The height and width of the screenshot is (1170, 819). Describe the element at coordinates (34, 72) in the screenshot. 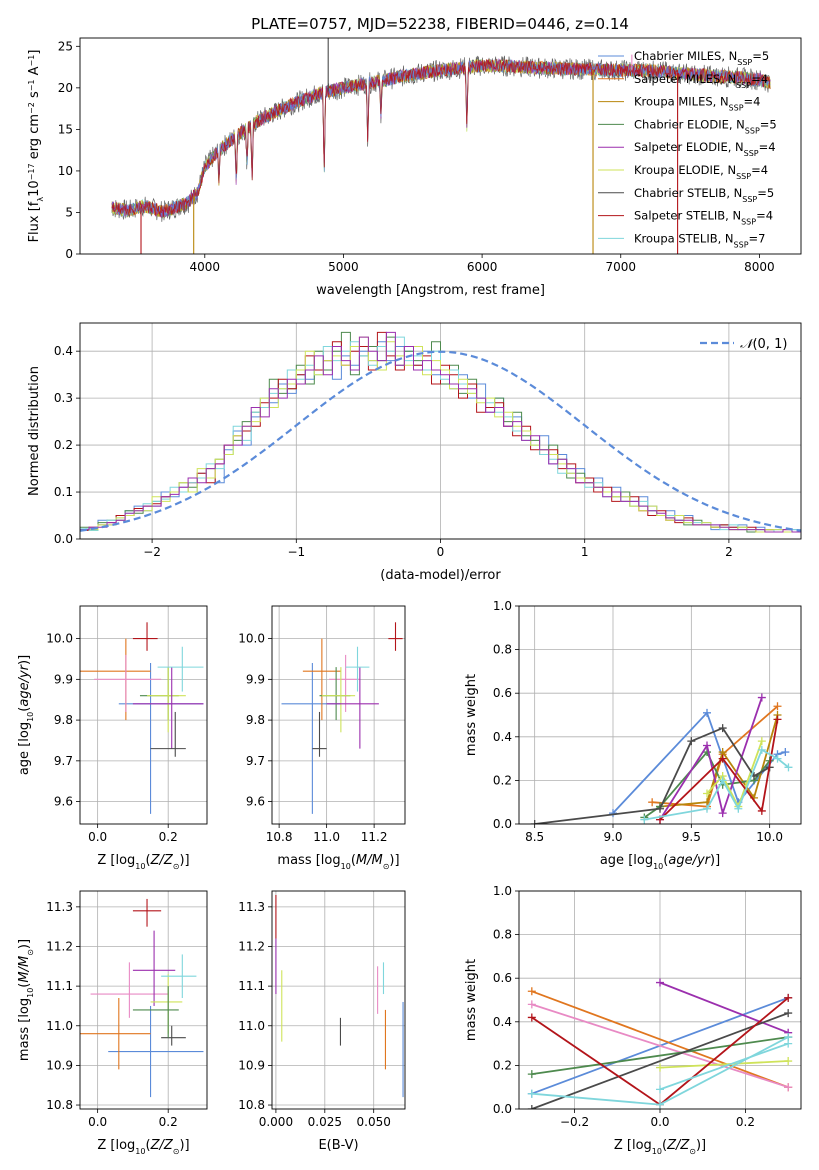

I see `label-part: A` at that location.